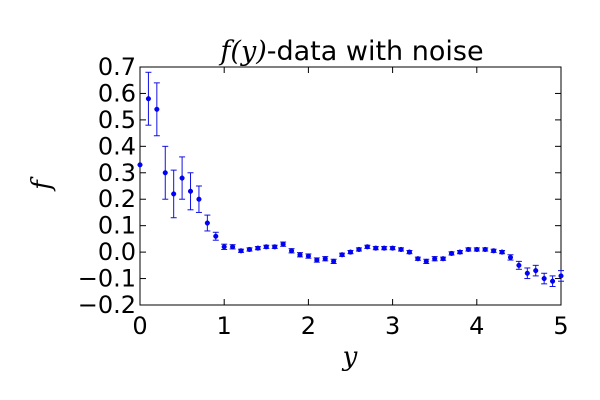  I want to click on y-tick-label: −0.2, so click(107, 305).